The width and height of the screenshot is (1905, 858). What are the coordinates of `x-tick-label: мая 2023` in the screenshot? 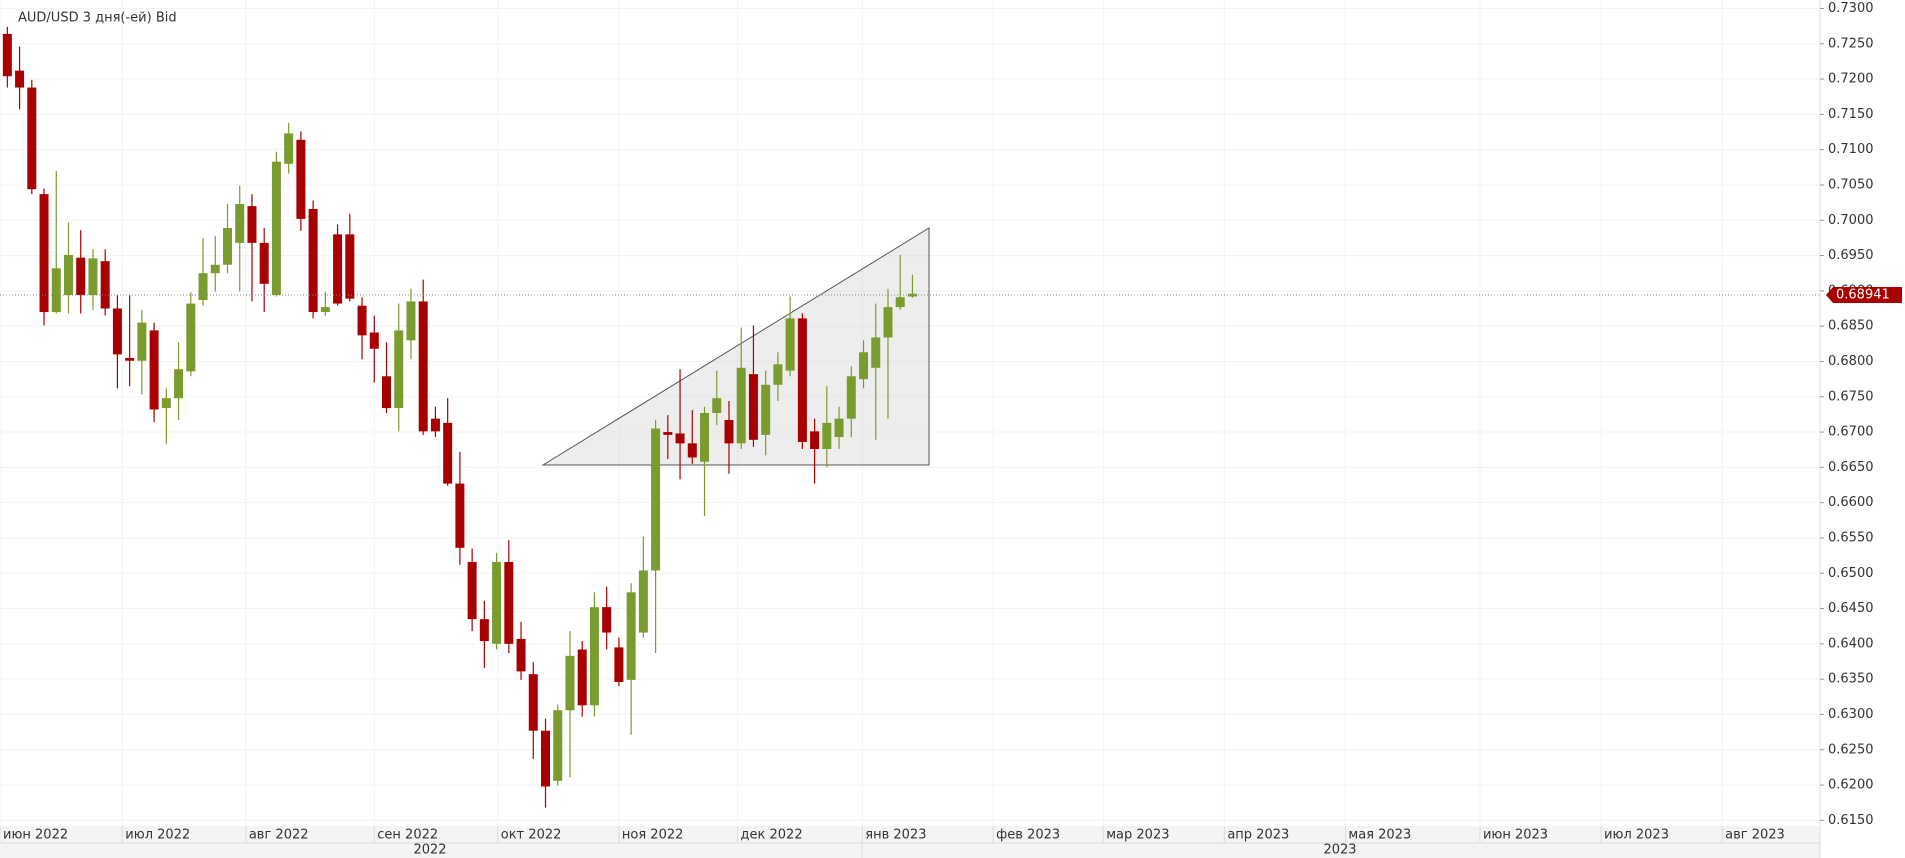 It's located at (1379, 835).